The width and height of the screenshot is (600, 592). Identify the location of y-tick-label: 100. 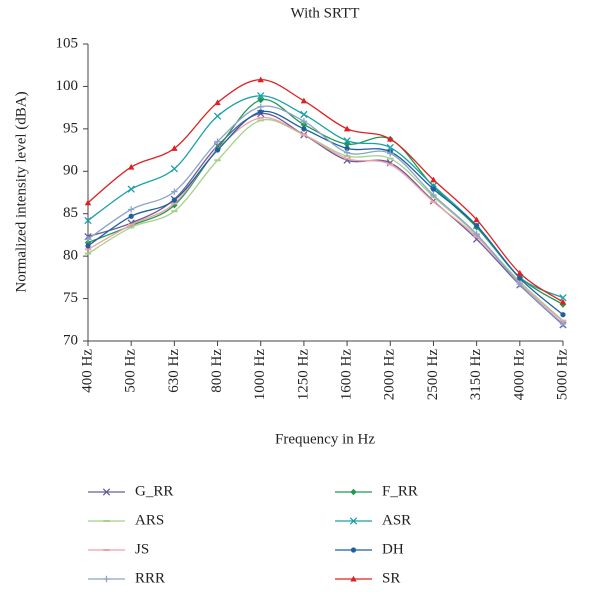
(67, 86).